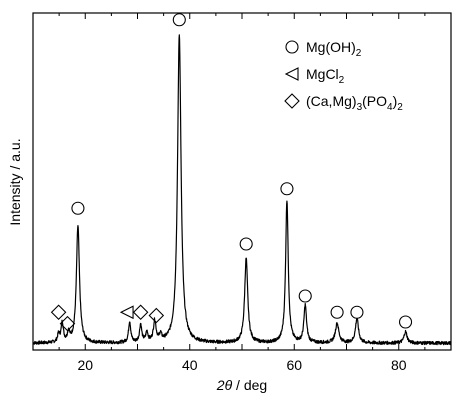 This screenshot has width=463, height=404. I want to click on x-axis-label-symbol: 2θ, so click(224, 385).